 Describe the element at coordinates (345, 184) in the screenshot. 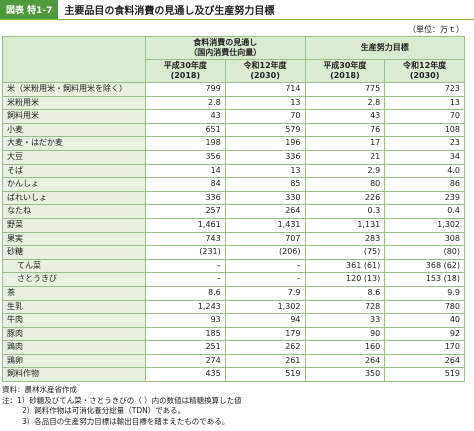

I see `table-cell: 80` at that location.